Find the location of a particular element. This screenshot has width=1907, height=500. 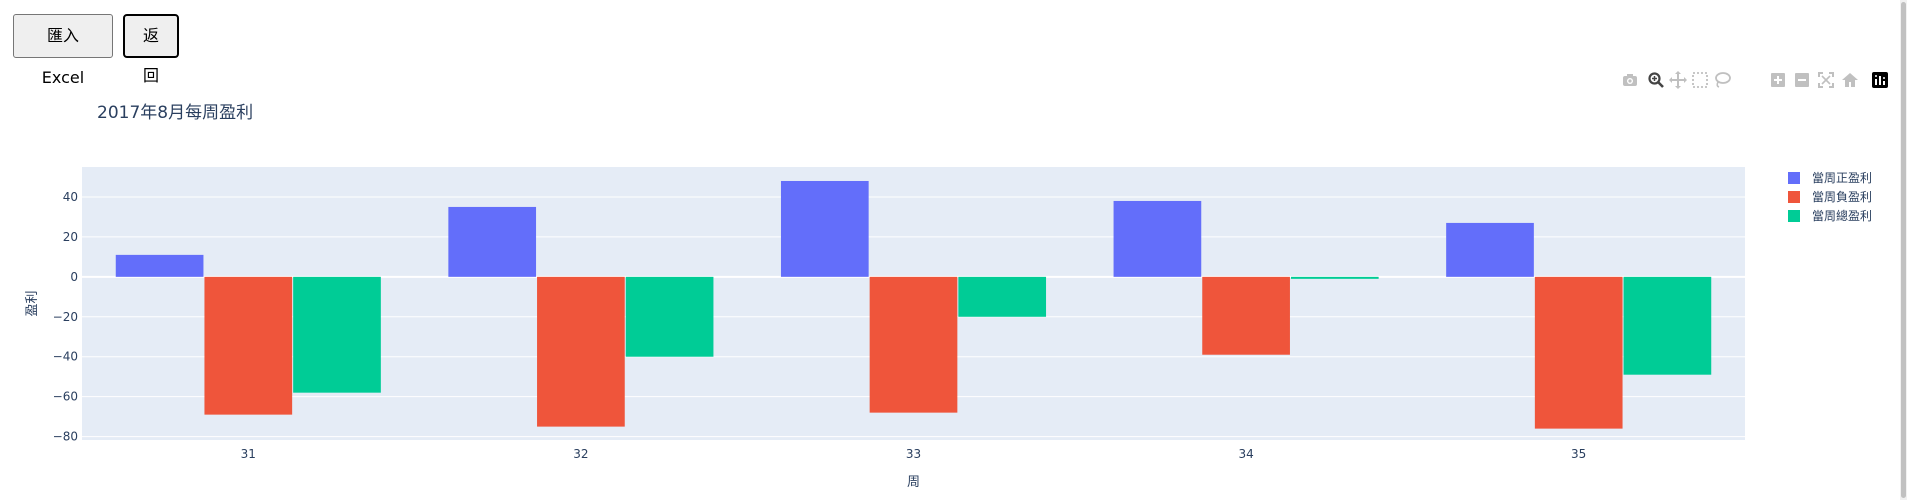

x-axis-ticks: 31 32 33 34 35 is located at coordinates (914, 454).